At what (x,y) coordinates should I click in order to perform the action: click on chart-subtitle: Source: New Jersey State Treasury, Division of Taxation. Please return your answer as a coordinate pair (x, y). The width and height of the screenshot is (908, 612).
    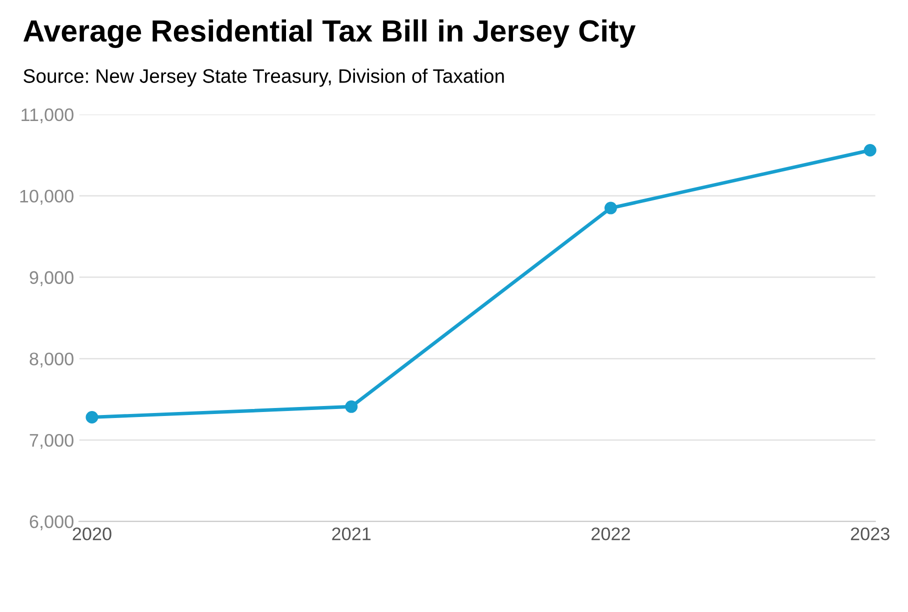
    Looking at the image, I should click on (264, 77).